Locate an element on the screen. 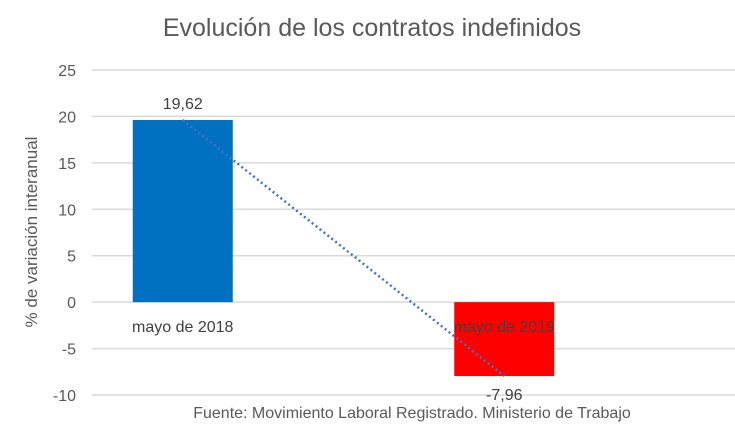 Image resolution: width=735 pixels, height=446 pixels. y-tick-label: -10 is located at coordinates (64, 396).